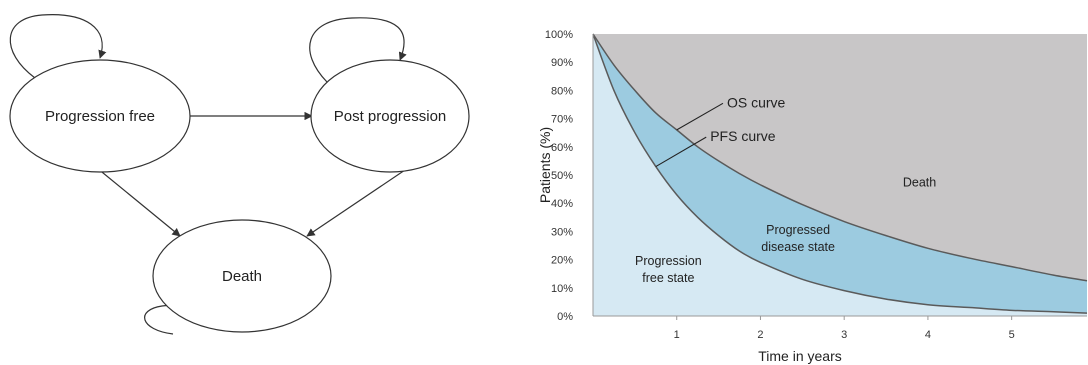 Image resolution: width=1088 pixels, height=365 pixels. What do you see at coordinates (356, 203) in the screenshot?
I see `edge-pp-to-death` at bounding box center [356, 203].